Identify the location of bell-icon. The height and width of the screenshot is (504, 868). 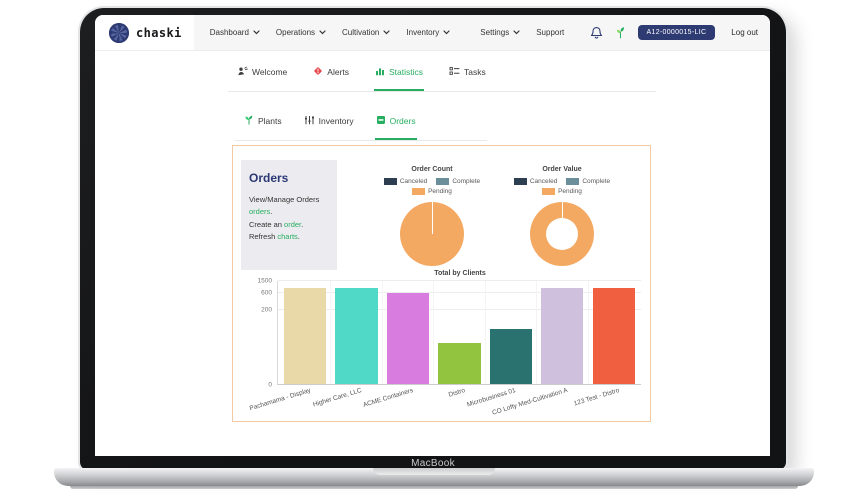
(596, 33).